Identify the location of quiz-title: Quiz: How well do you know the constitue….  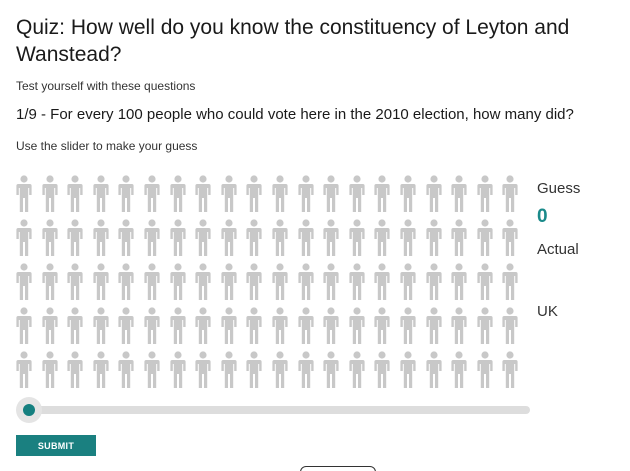
(293, 41).